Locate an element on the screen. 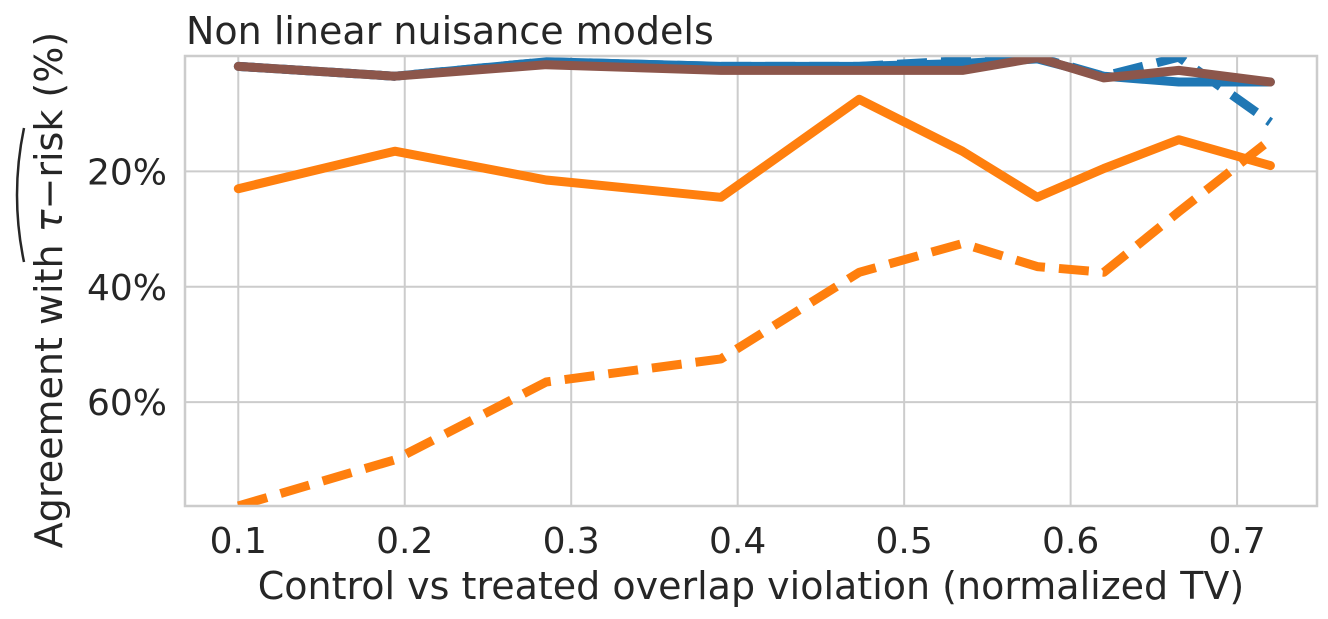 Image resolution: width=1328 pixels, height=619 pixels. chart-title: Non linear nuisance models is located at coordinates (450, 31).